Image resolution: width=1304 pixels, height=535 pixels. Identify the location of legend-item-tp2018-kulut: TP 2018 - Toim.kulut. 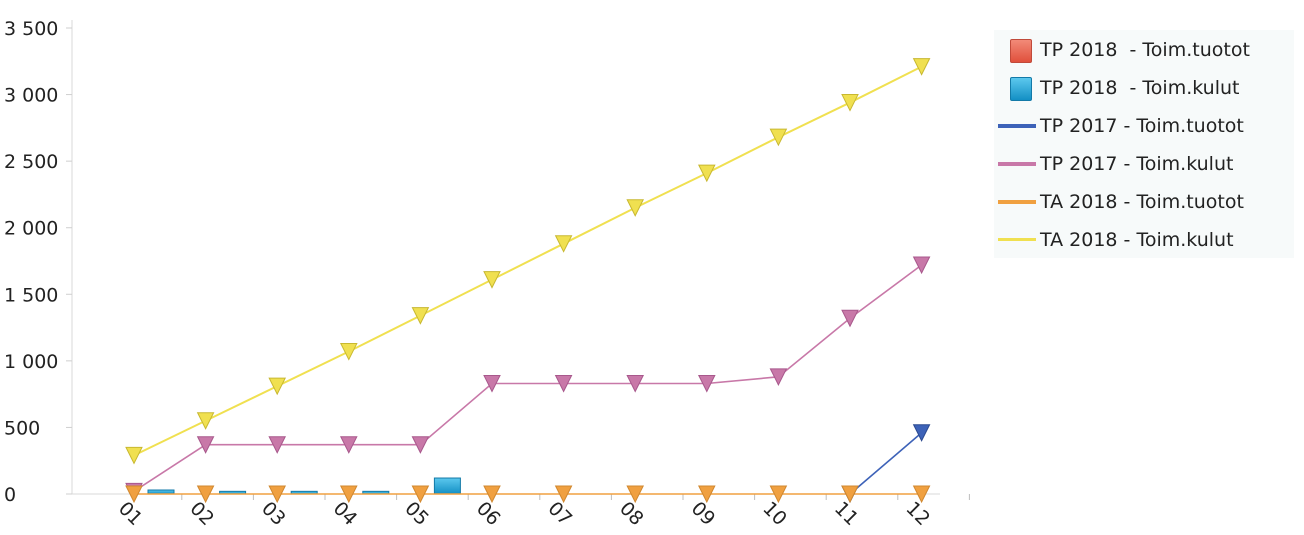
(1144, 88).